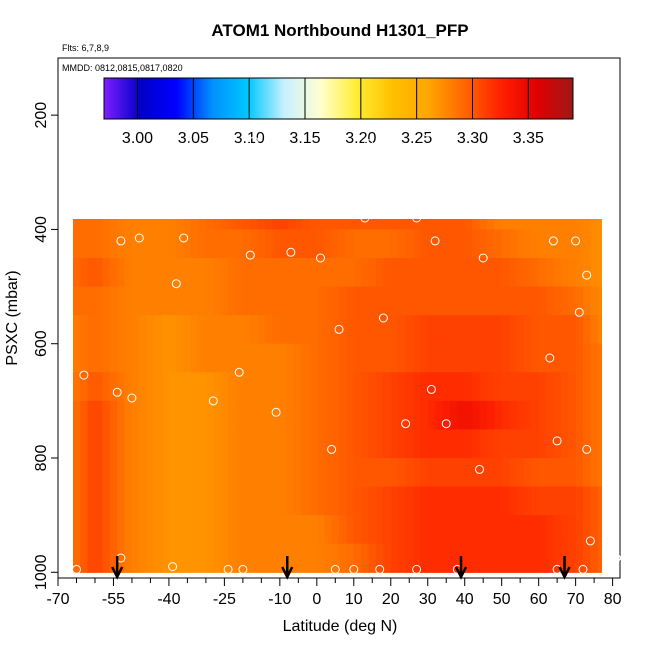  What do you see at coordinates (46, 346) in the screenshot?
I see `y-axis: 200 400 600 800 1000` at bounding box center [46, 346].